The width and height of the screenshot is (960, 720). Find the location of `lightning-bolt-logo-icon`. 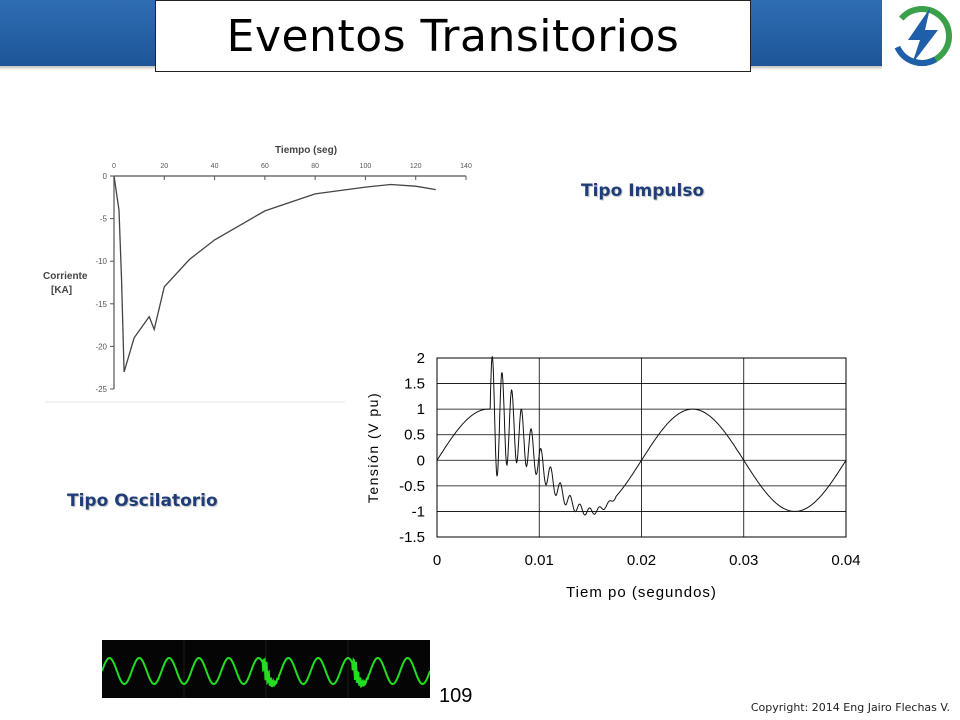

lightning-bolt-logo-icon is located at coordinates (922, 36).